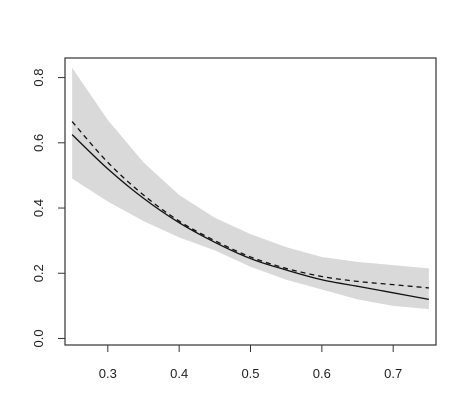 Image resolution: width=464 pixels, height=410 pixels. I want to click on y-tick-label: 0.4, so click(38, 208).